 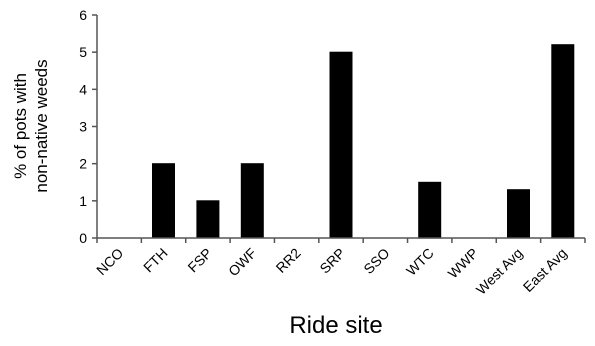 I want to click on y-tick-label-2: 2, so click(x=83, y=164).